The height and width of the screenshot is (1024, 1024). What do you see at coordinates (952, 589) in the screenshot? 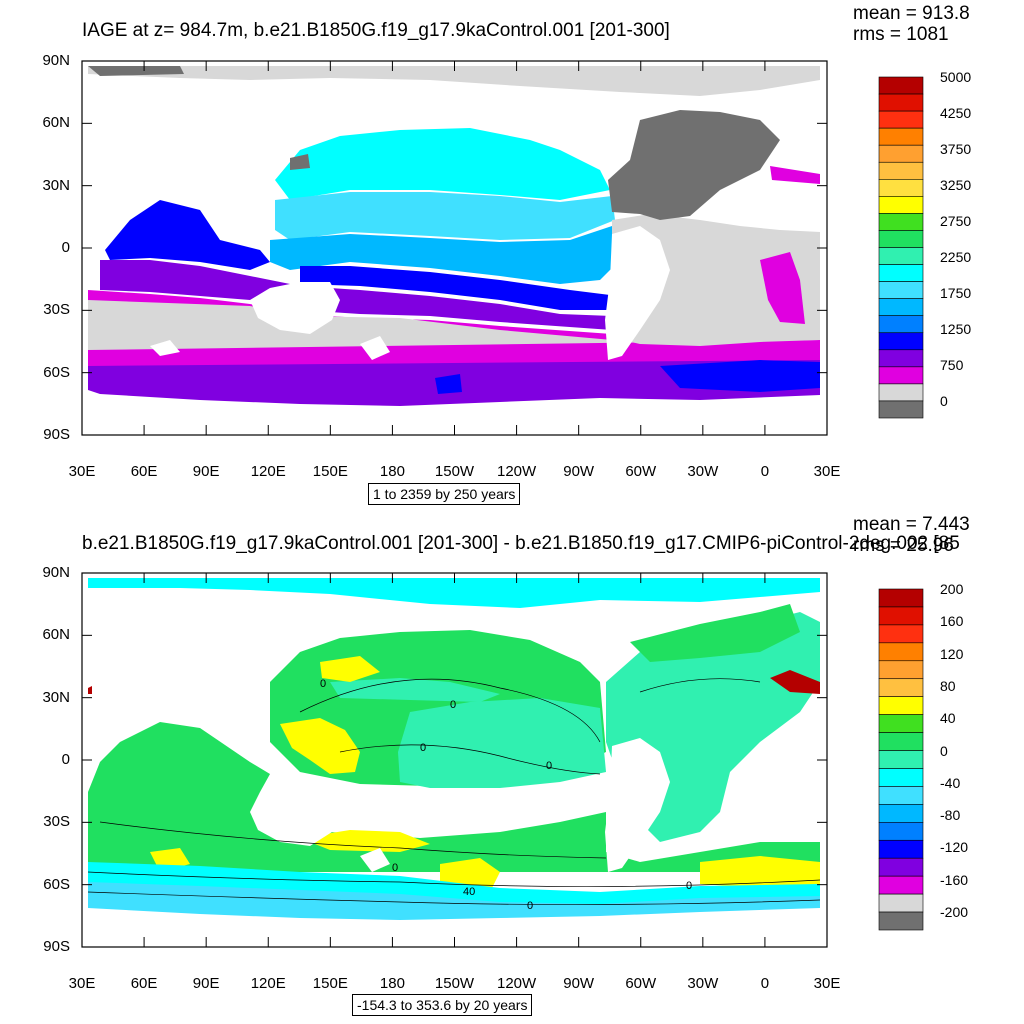
I see `colorbar-label: 200` at bounding box center [952, 589].